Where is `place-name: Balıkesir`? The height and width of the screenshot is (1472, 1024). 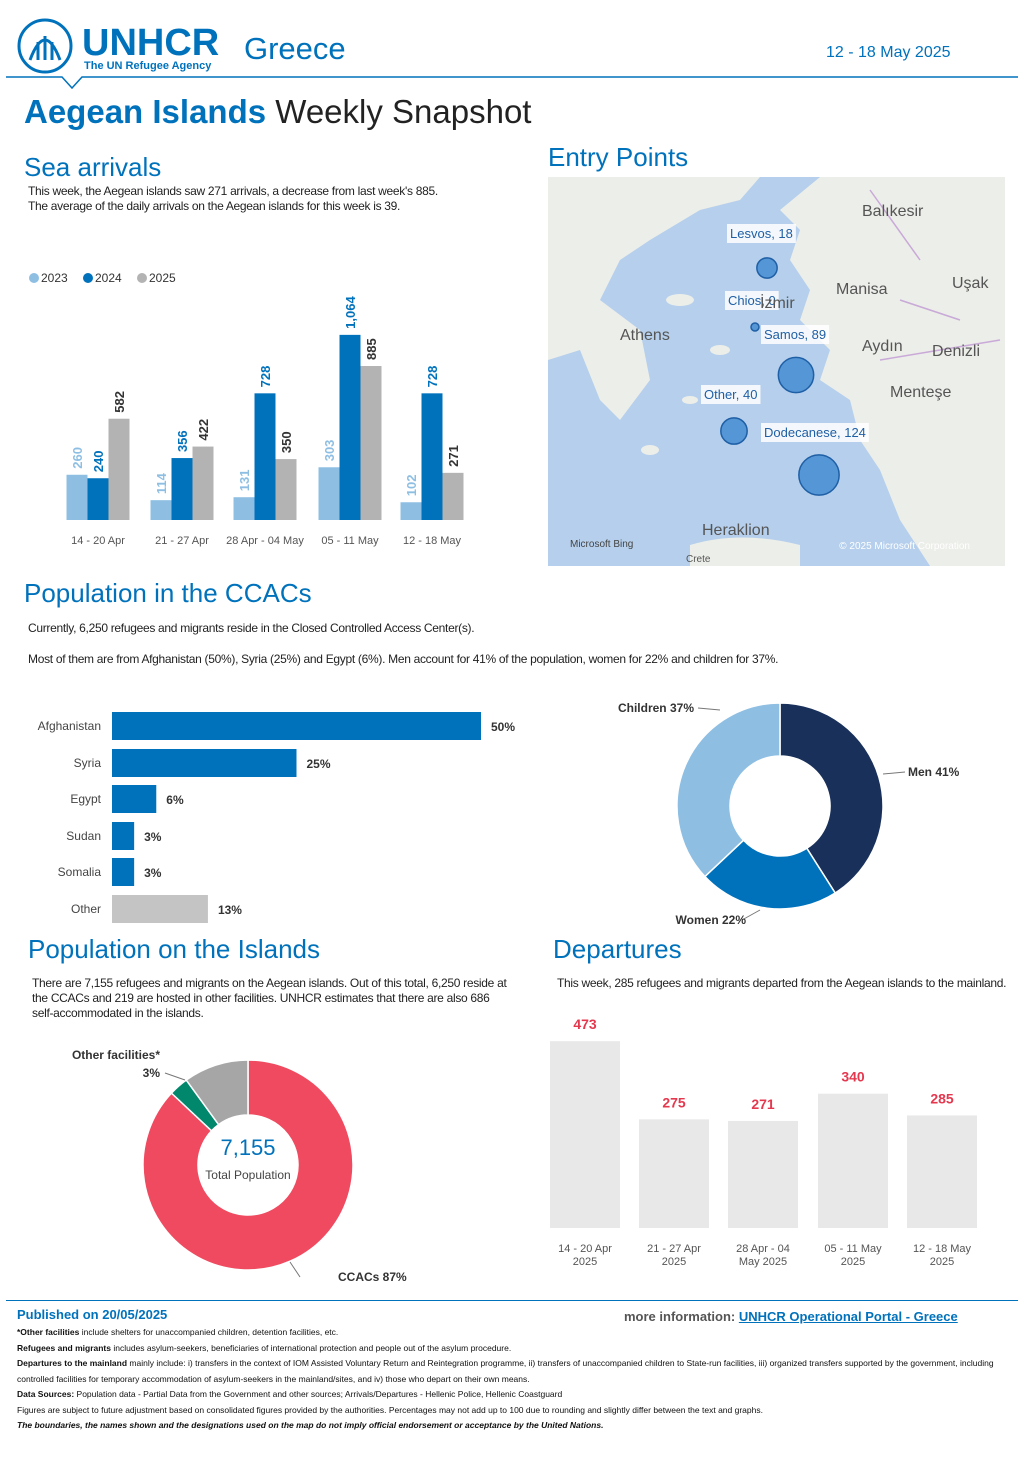 place-name: Balıkesir is located at coordinates (893, 211).